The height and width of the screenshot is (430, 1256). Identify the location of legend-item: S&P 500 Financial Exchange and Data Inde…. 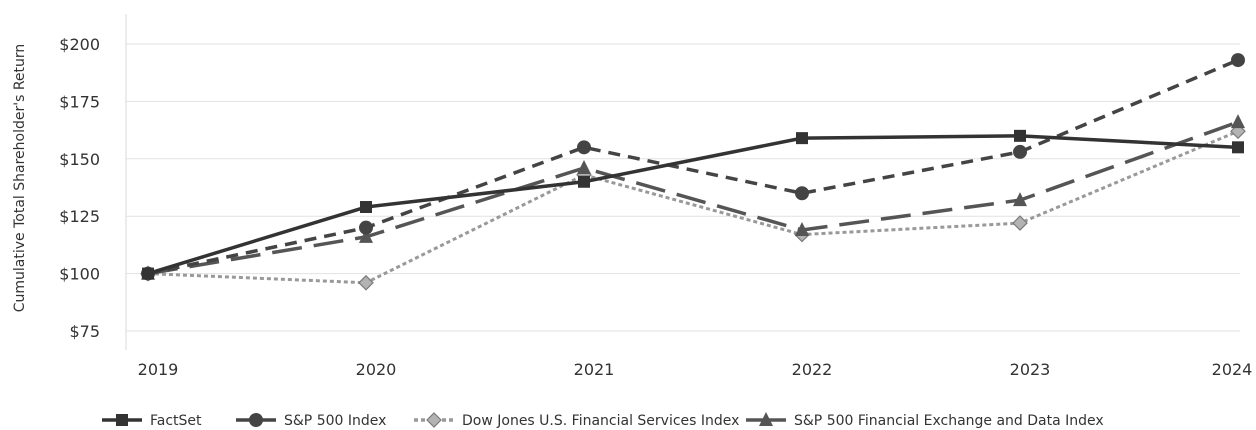
(925, 420).